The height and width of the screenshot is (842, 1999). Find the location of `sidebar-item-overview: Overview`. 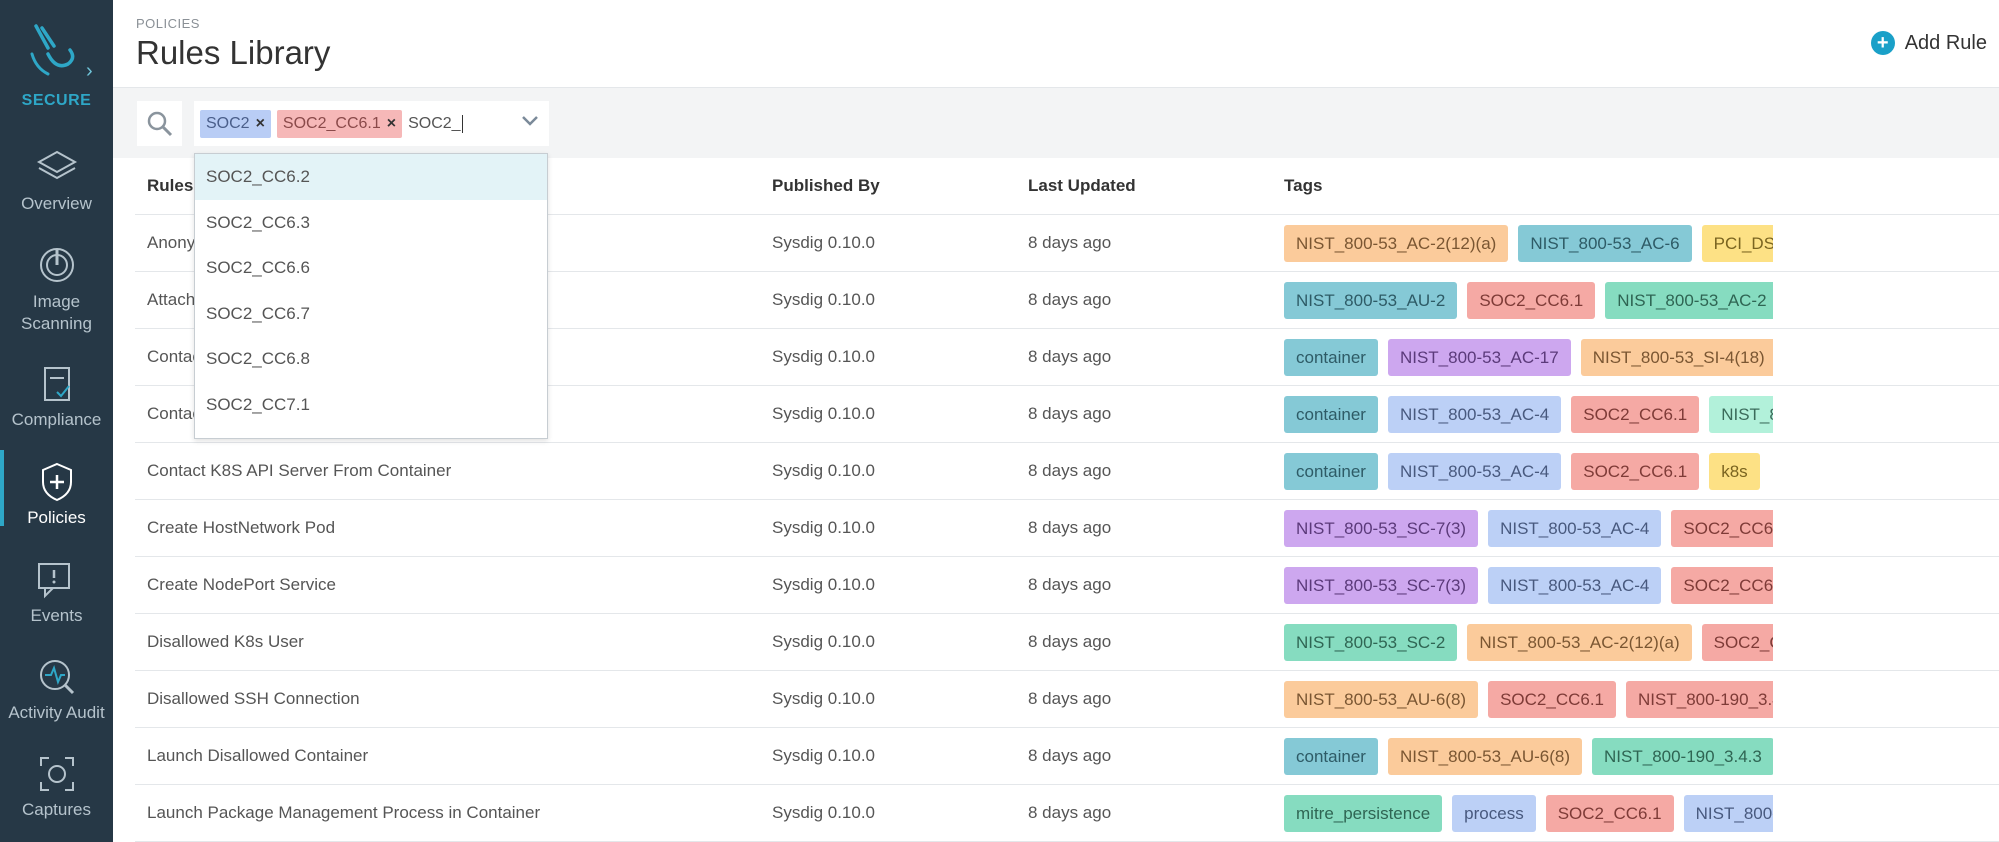

sidebar-item-overview: Overview is located at coordinates (56, 181).